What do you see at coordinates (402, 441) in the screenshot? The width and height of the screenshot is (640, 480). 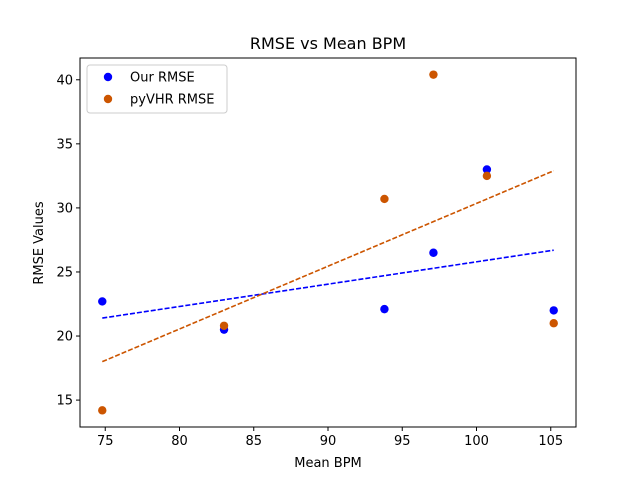 I see `x-tick-label-5: 95` at bounding box center [402, 441].